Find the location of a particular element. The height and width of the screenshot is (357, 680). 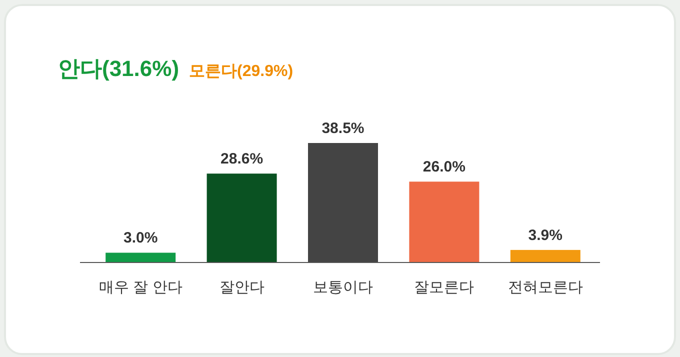

subtitle: 모른다(29.9%) is located at coordinates (241, 71).